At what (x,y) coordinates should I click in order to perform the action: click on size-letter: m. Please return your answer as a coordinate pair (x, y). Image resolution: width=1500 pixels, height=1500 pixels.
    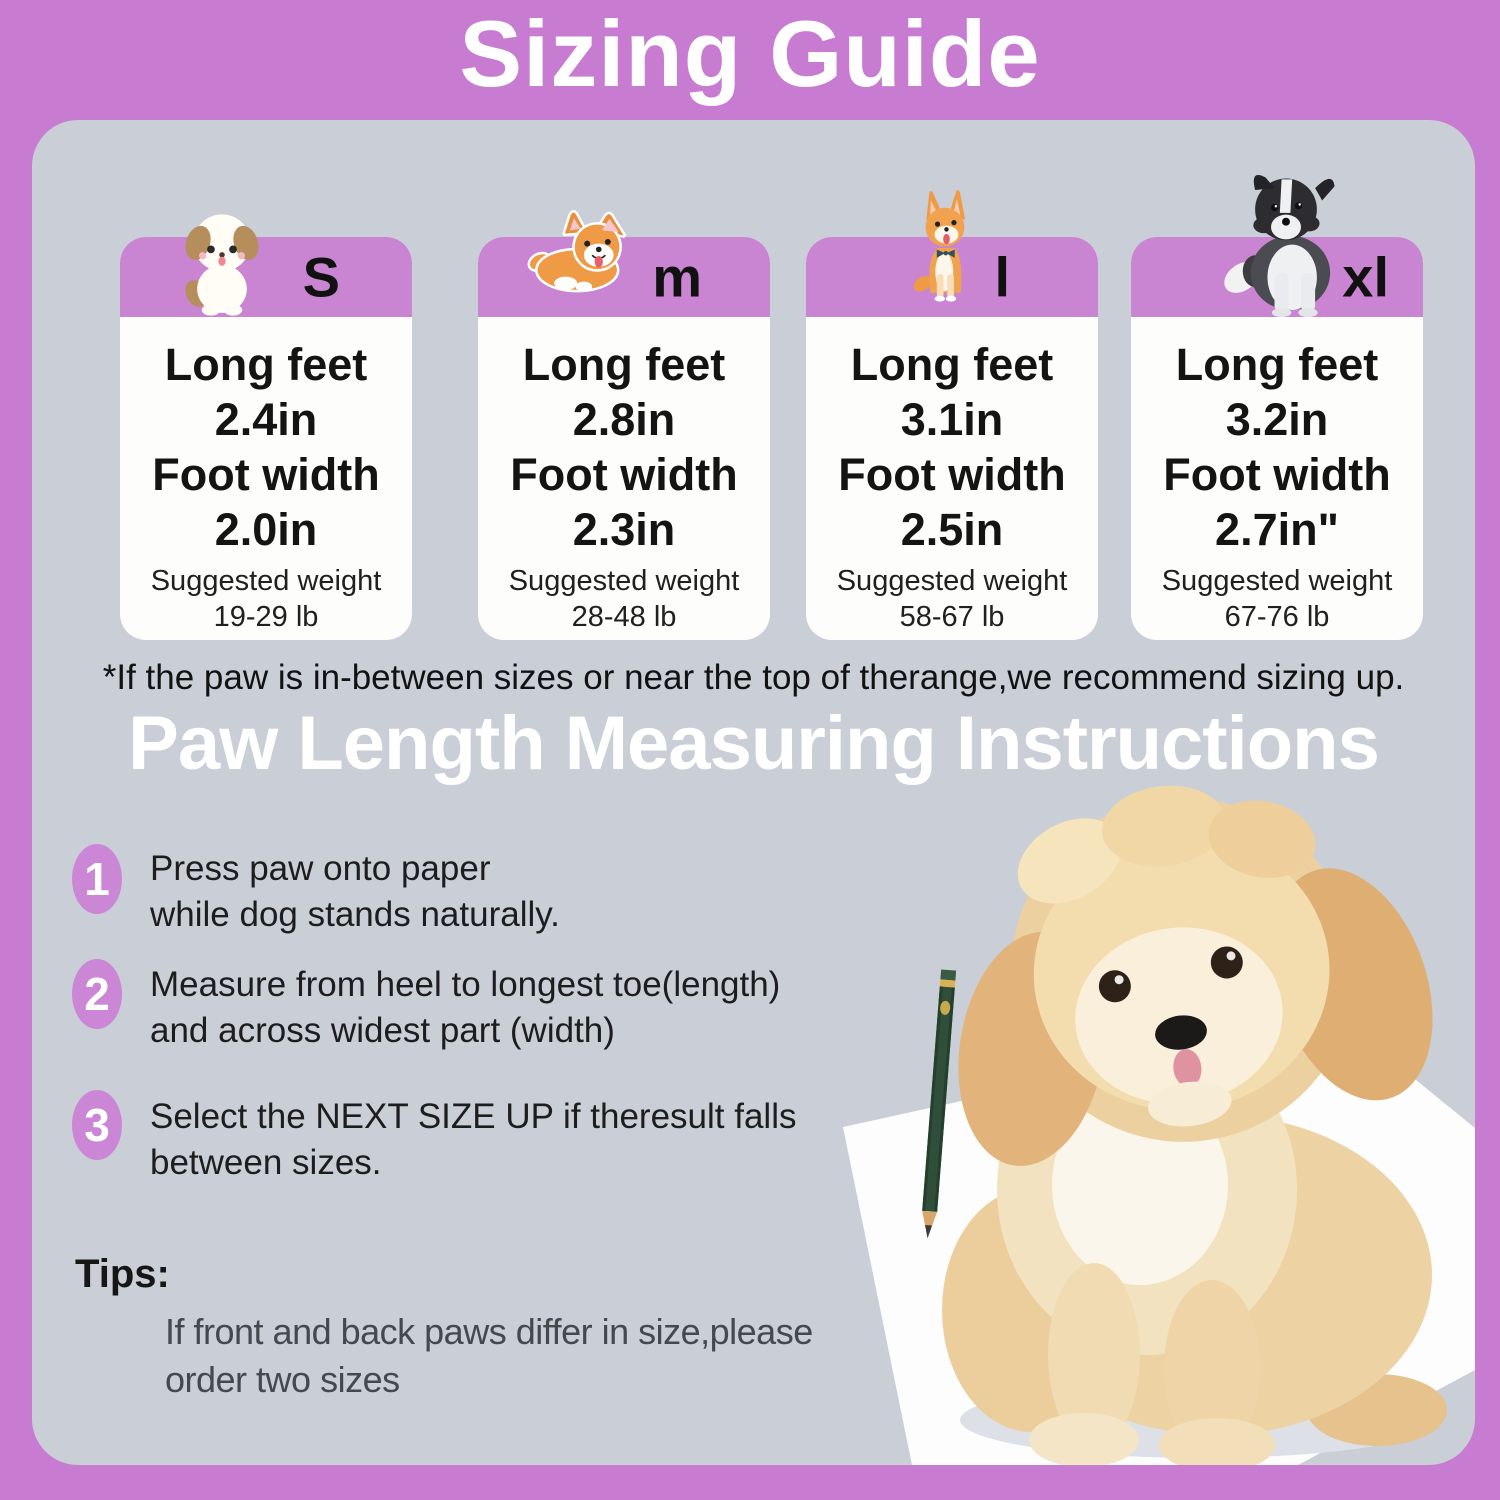
    Looking at the image, I should click on (677, 277).